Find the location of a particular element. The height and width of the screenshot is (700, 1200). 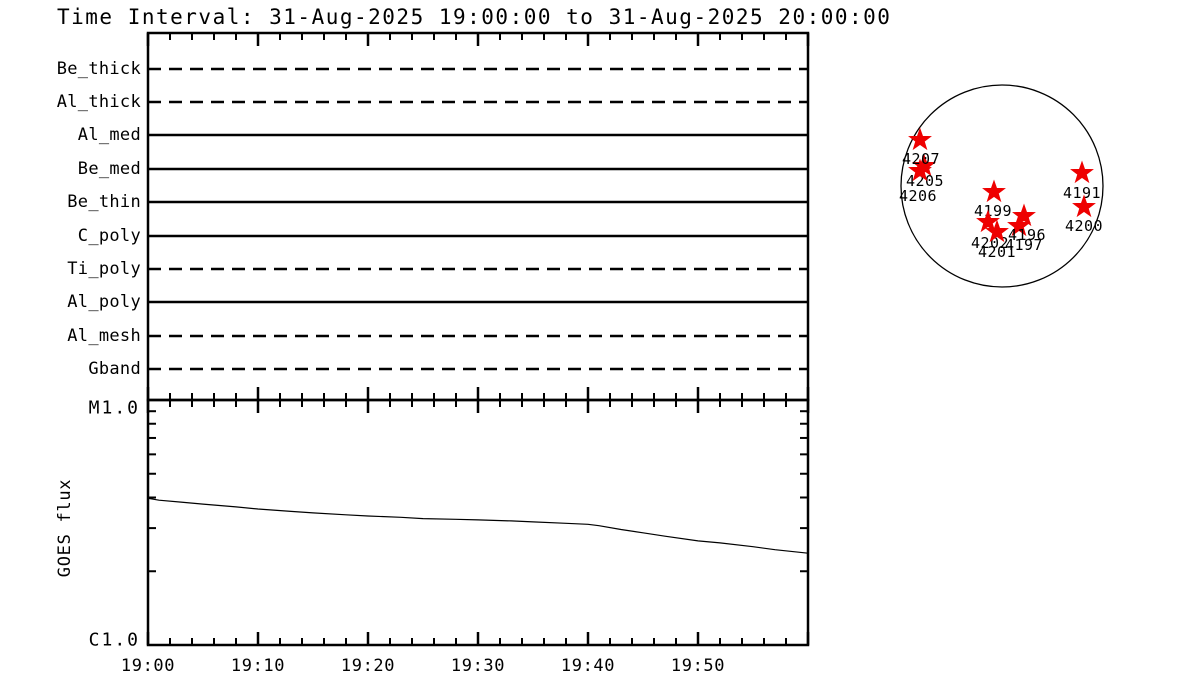

noaa-label-4200: 4200 is located at coordinates (1084, 226).